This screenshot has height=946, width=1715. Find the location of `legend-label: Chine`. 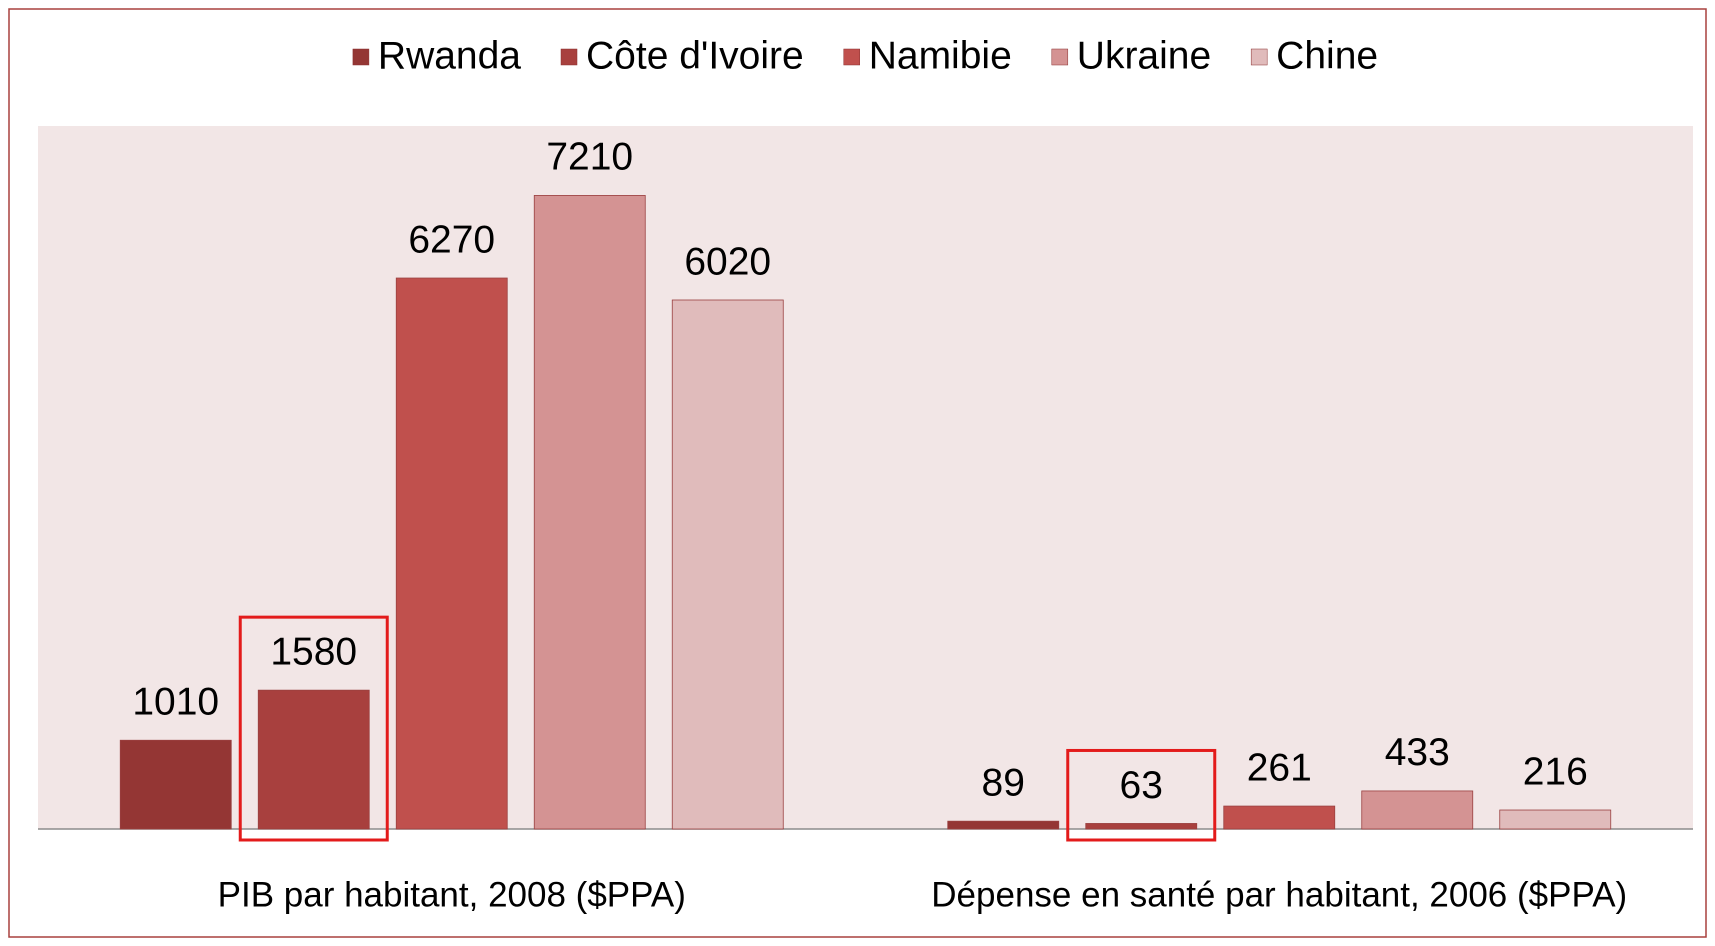

legend-label: Chine is located at coordinates (1327, 55).